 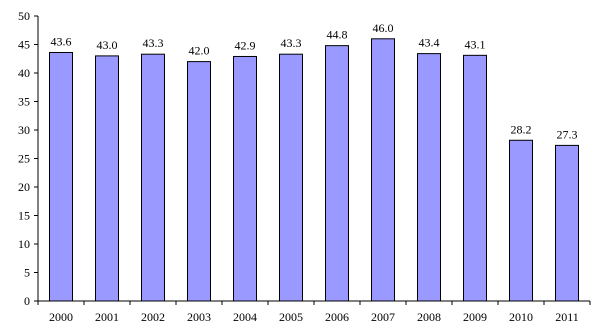 What do you see at coordinates (24, 45) in the screenshot?
I see `y-tick-label: 45` at bounding box center [24, 45].